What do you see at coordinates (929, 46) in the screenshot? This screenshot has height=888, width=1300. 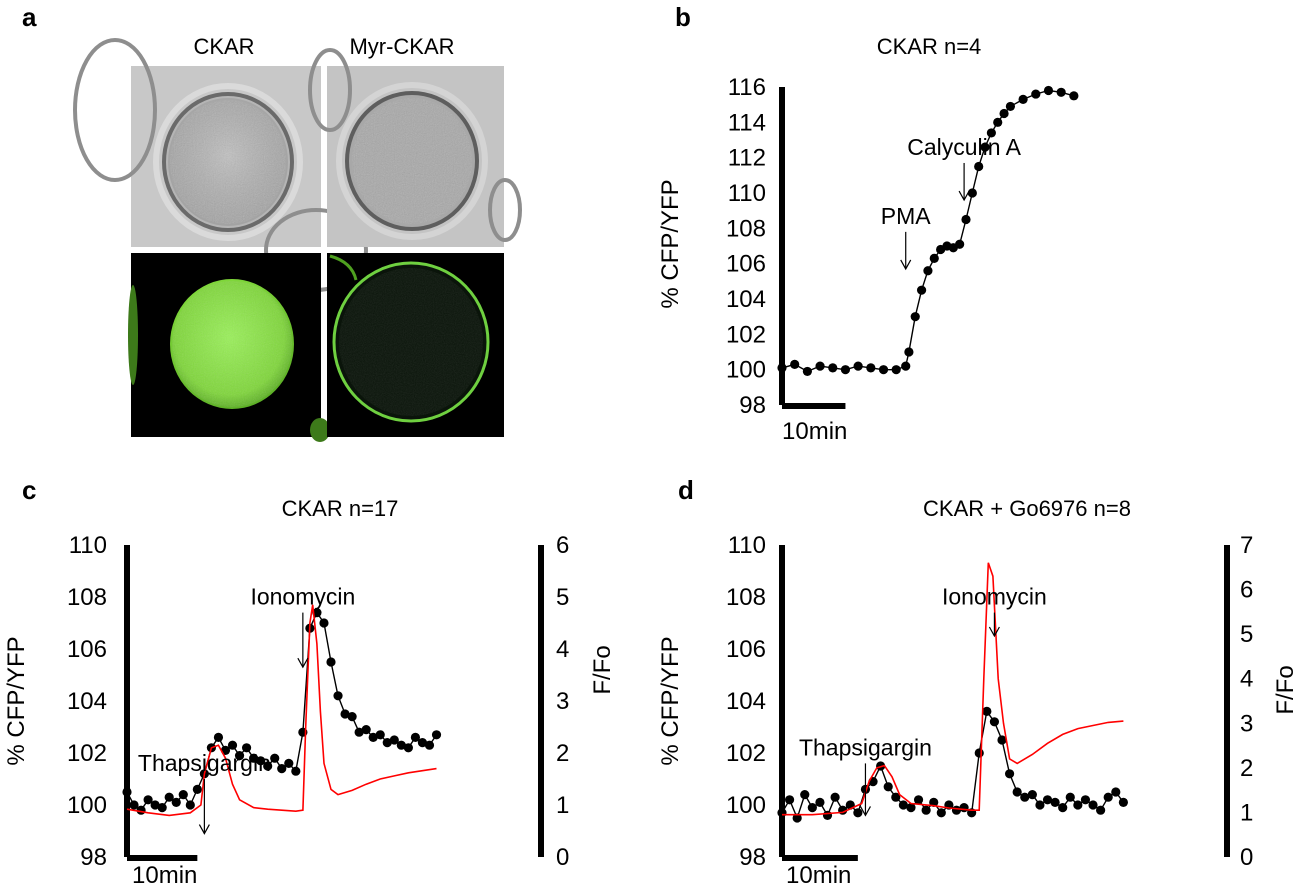 I see `chart-title: CKAR n=4` at bounding box center [929, 46].